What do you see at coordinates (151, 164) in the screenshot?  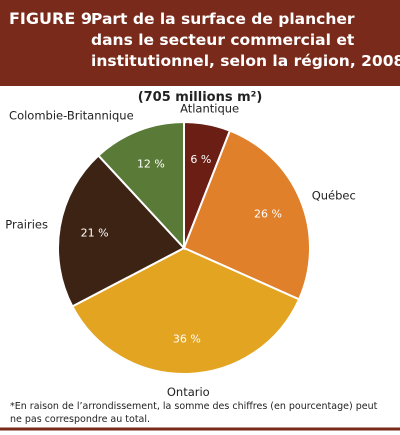 I see `value-label: 12 %` at bounding box center [151, 164].